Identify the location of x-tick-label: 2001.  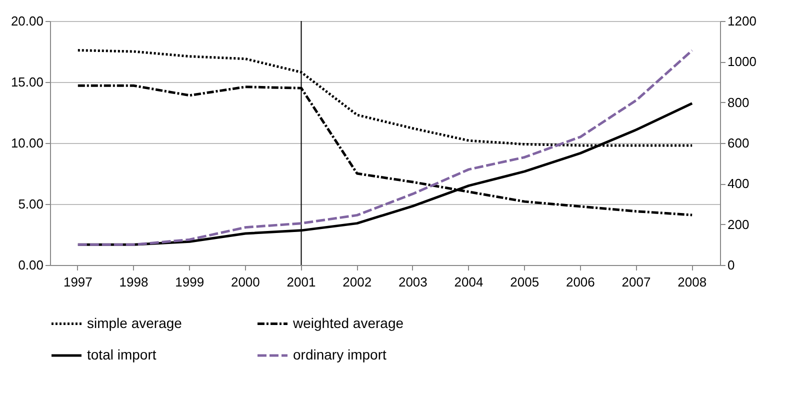
(301, 282).